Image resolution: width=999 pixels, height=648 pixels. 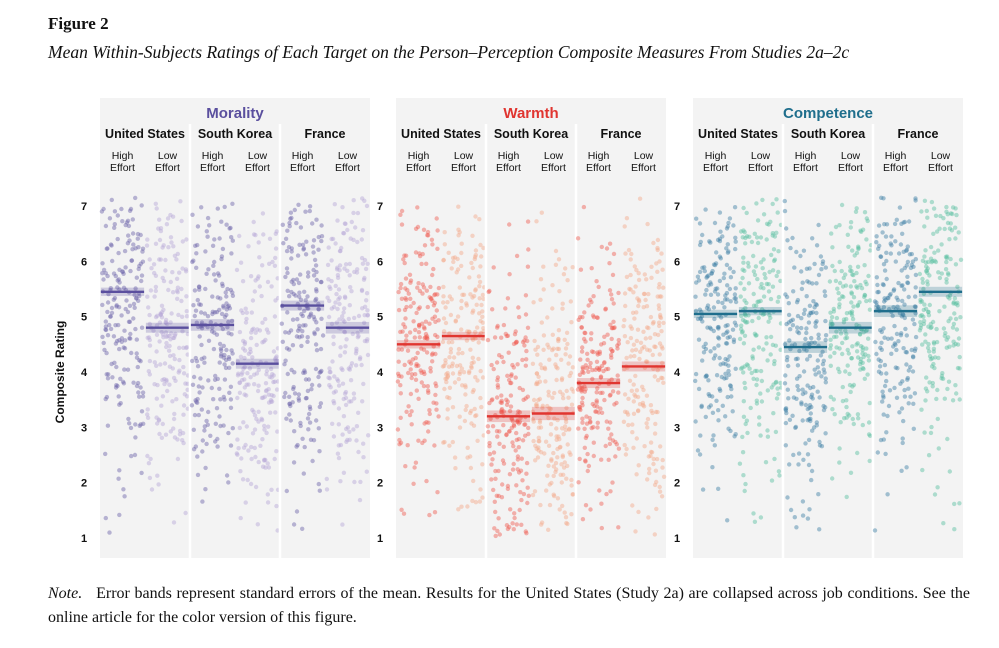 What do you see at coordinates (419, 156) in the screenshot?
I see `condition-label: High` at bounding box center [419, 156].